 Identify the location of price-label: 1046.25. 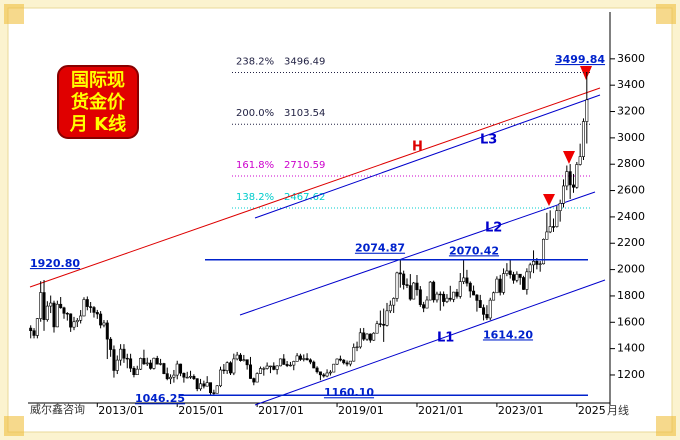
(160, 398).